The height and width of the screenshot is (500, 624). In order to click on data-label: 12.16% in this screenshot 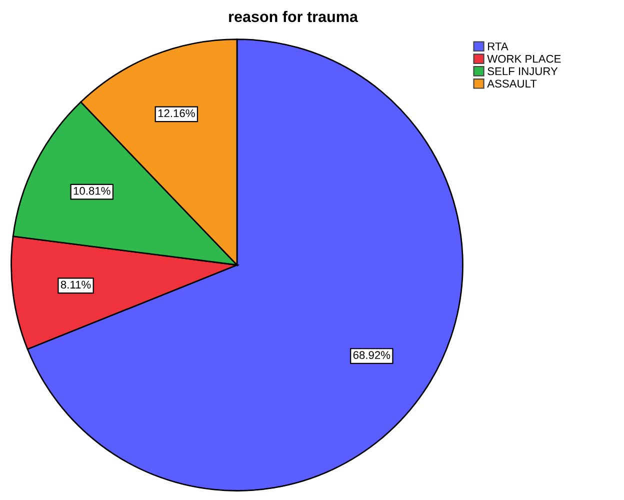, I will do `click(176, 113)`.